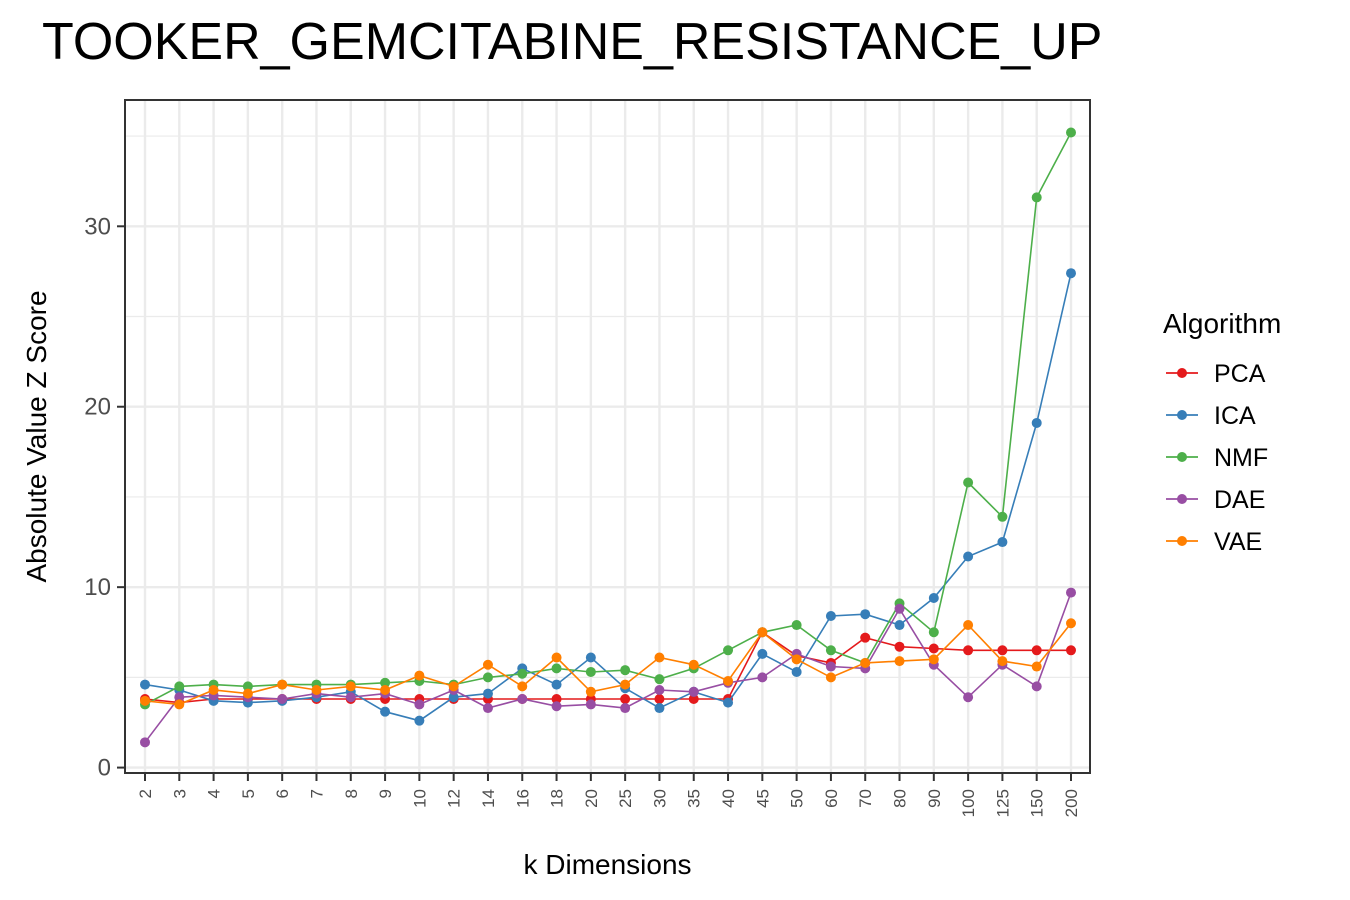 The width and height of the screenshot is (1350, 900). What do you see at coordinates (694, 798) in the screenshot?
I see `x-tick-label: 35` at bounding box center [694, 798].